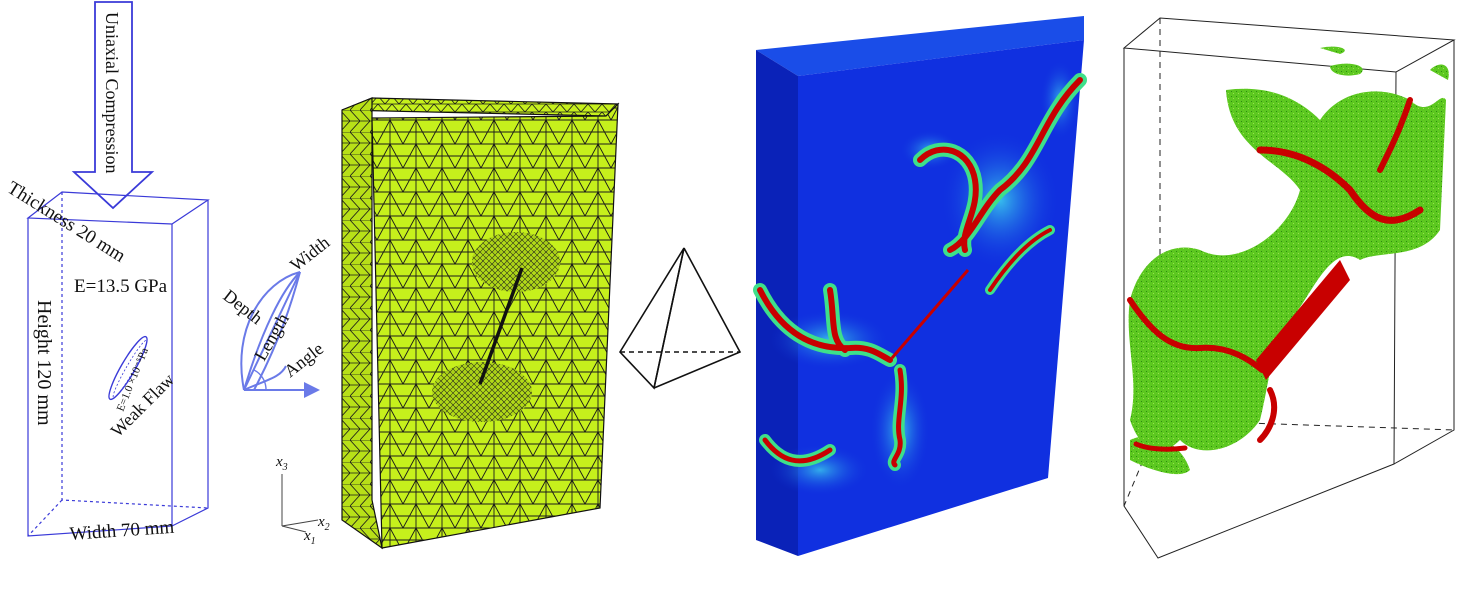 The width and height of the screenshot is (1463, 596). I want to click on field-top-face, so click(920, 46).